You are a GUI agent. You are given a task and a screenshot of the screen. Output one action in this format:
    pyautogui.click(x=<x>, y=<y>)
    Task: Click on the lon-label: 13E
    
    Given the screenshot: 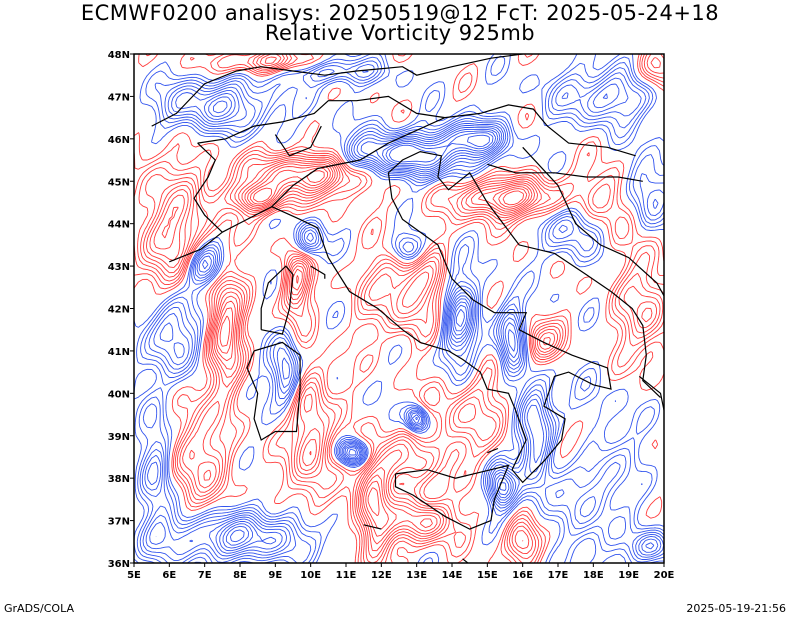 What is the action you would take?
    pyautogui.click(x=416, y=575)
    